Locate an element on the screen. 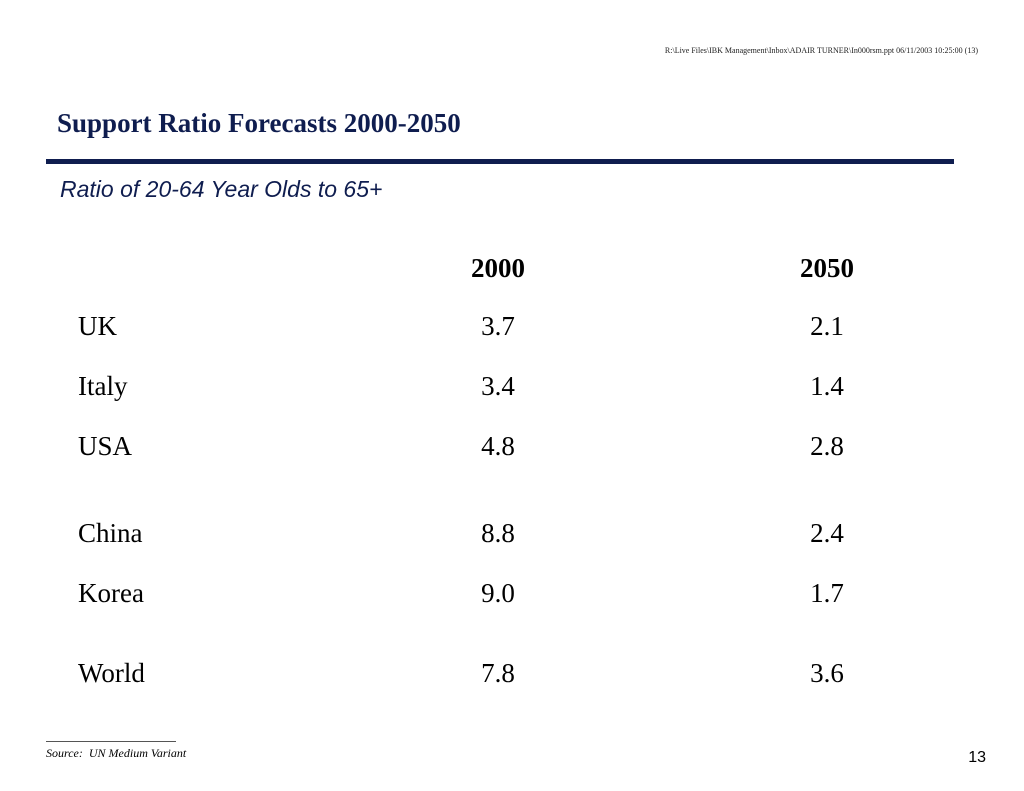 The height and width of the screenshot is (791, 1024). slide-title: Support Ratio Forecasts 2000-2050 is located at coordinates (259, 123).